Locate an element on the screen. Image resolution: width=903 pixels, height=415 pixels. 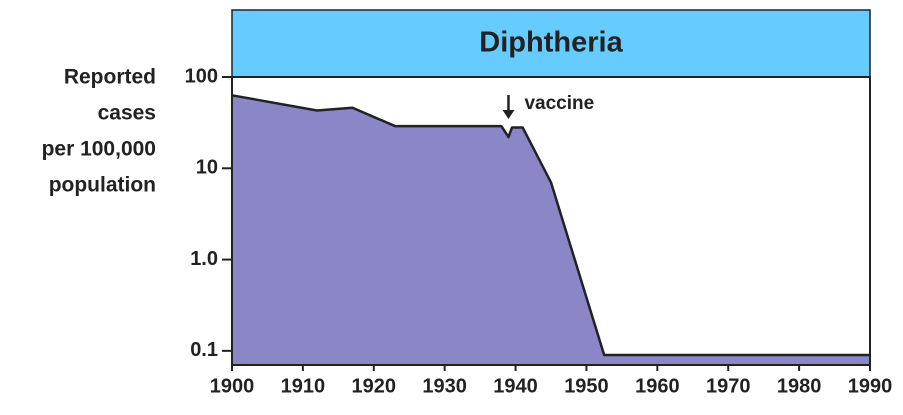
chart-title: Diphtheria is located at coordinates (551, 43).